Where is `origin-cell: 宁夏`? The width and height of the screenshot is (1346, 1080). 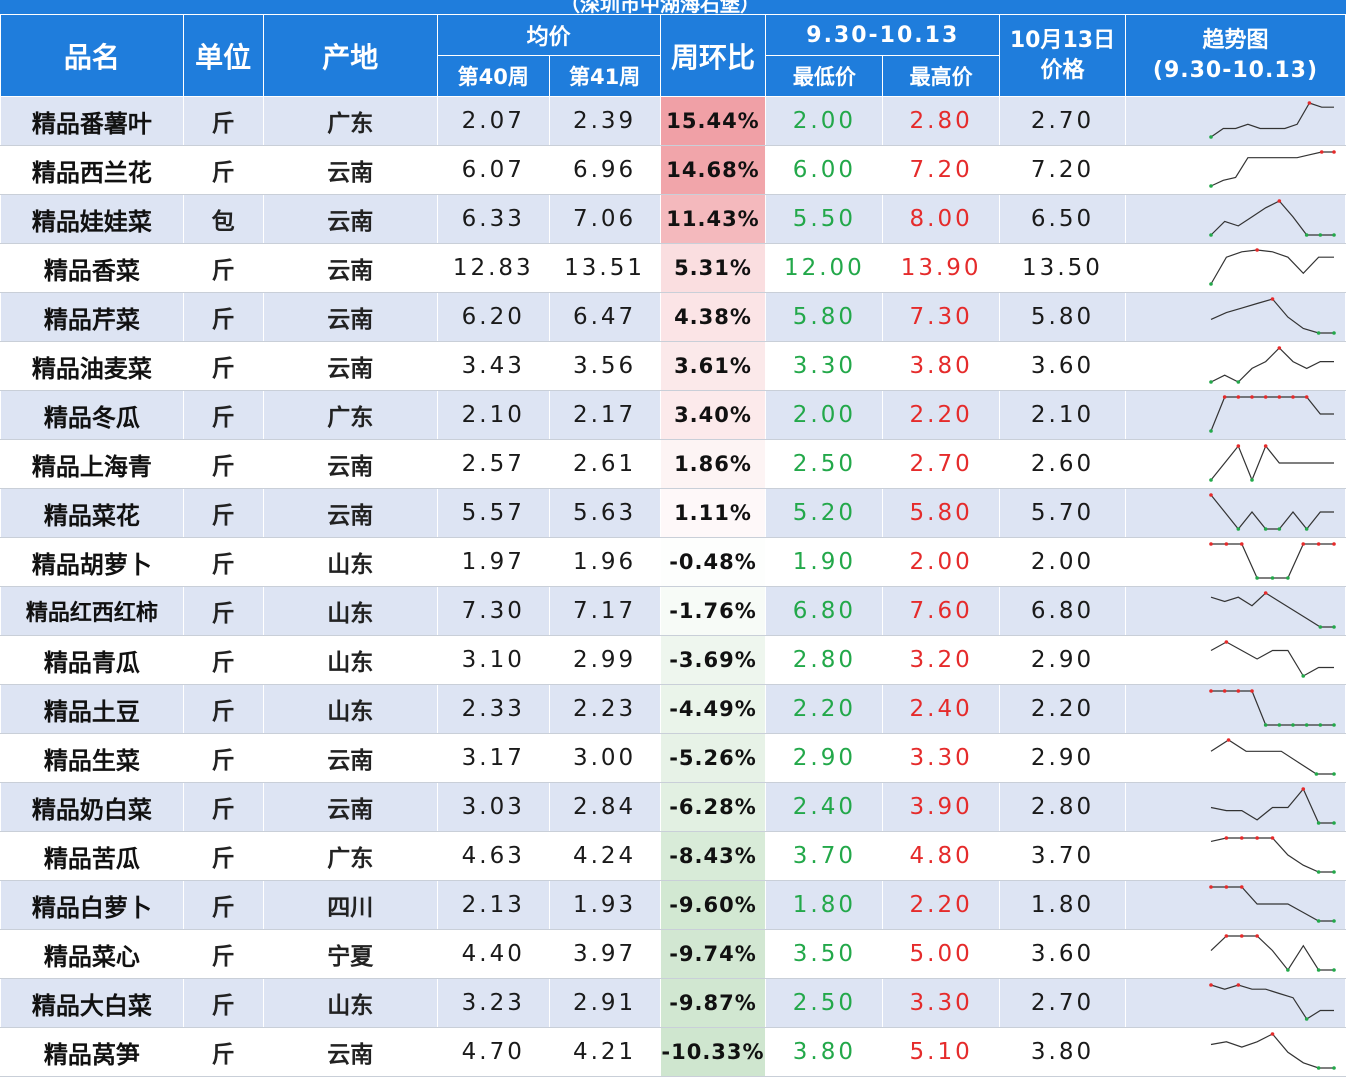 origin-cell: 宁夏 is located at coordinates (350, 954).